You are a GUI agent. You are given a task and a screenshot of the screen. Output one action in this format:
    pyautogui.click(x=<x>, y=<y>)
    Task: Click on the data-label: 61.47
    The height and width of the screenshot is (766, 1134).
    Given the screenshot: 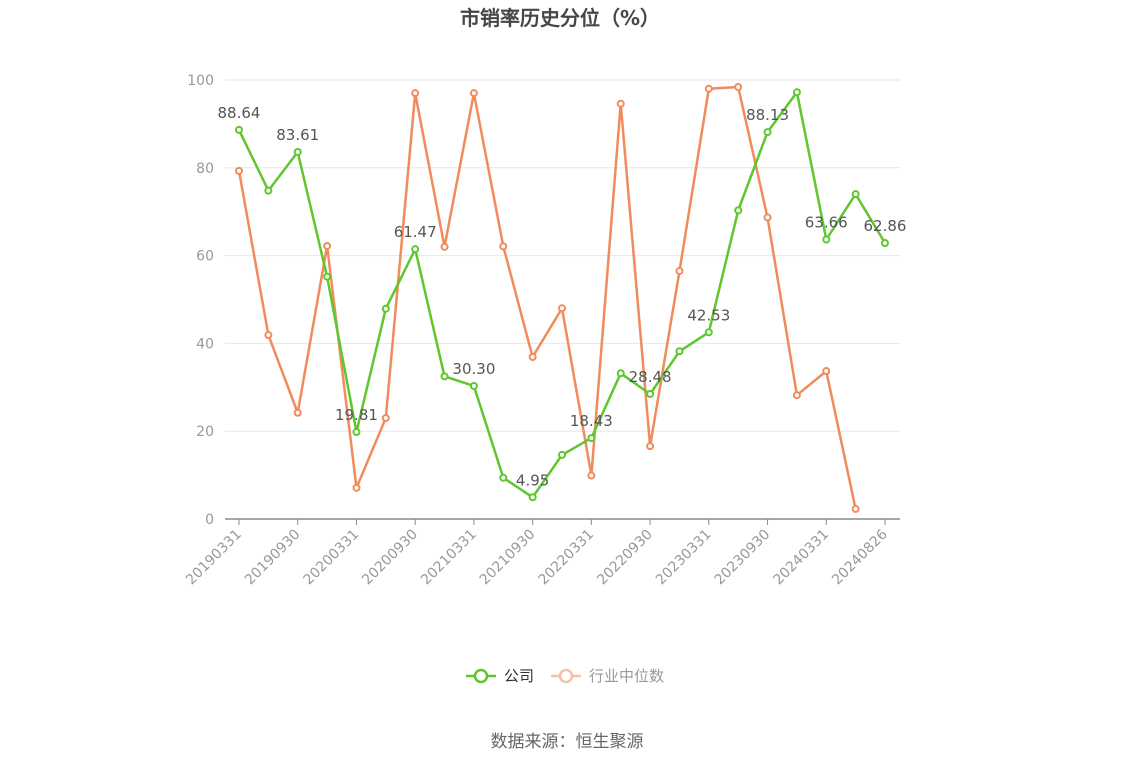 What is the action you would take?
    pyautogui.click(x=415, y=232)
    